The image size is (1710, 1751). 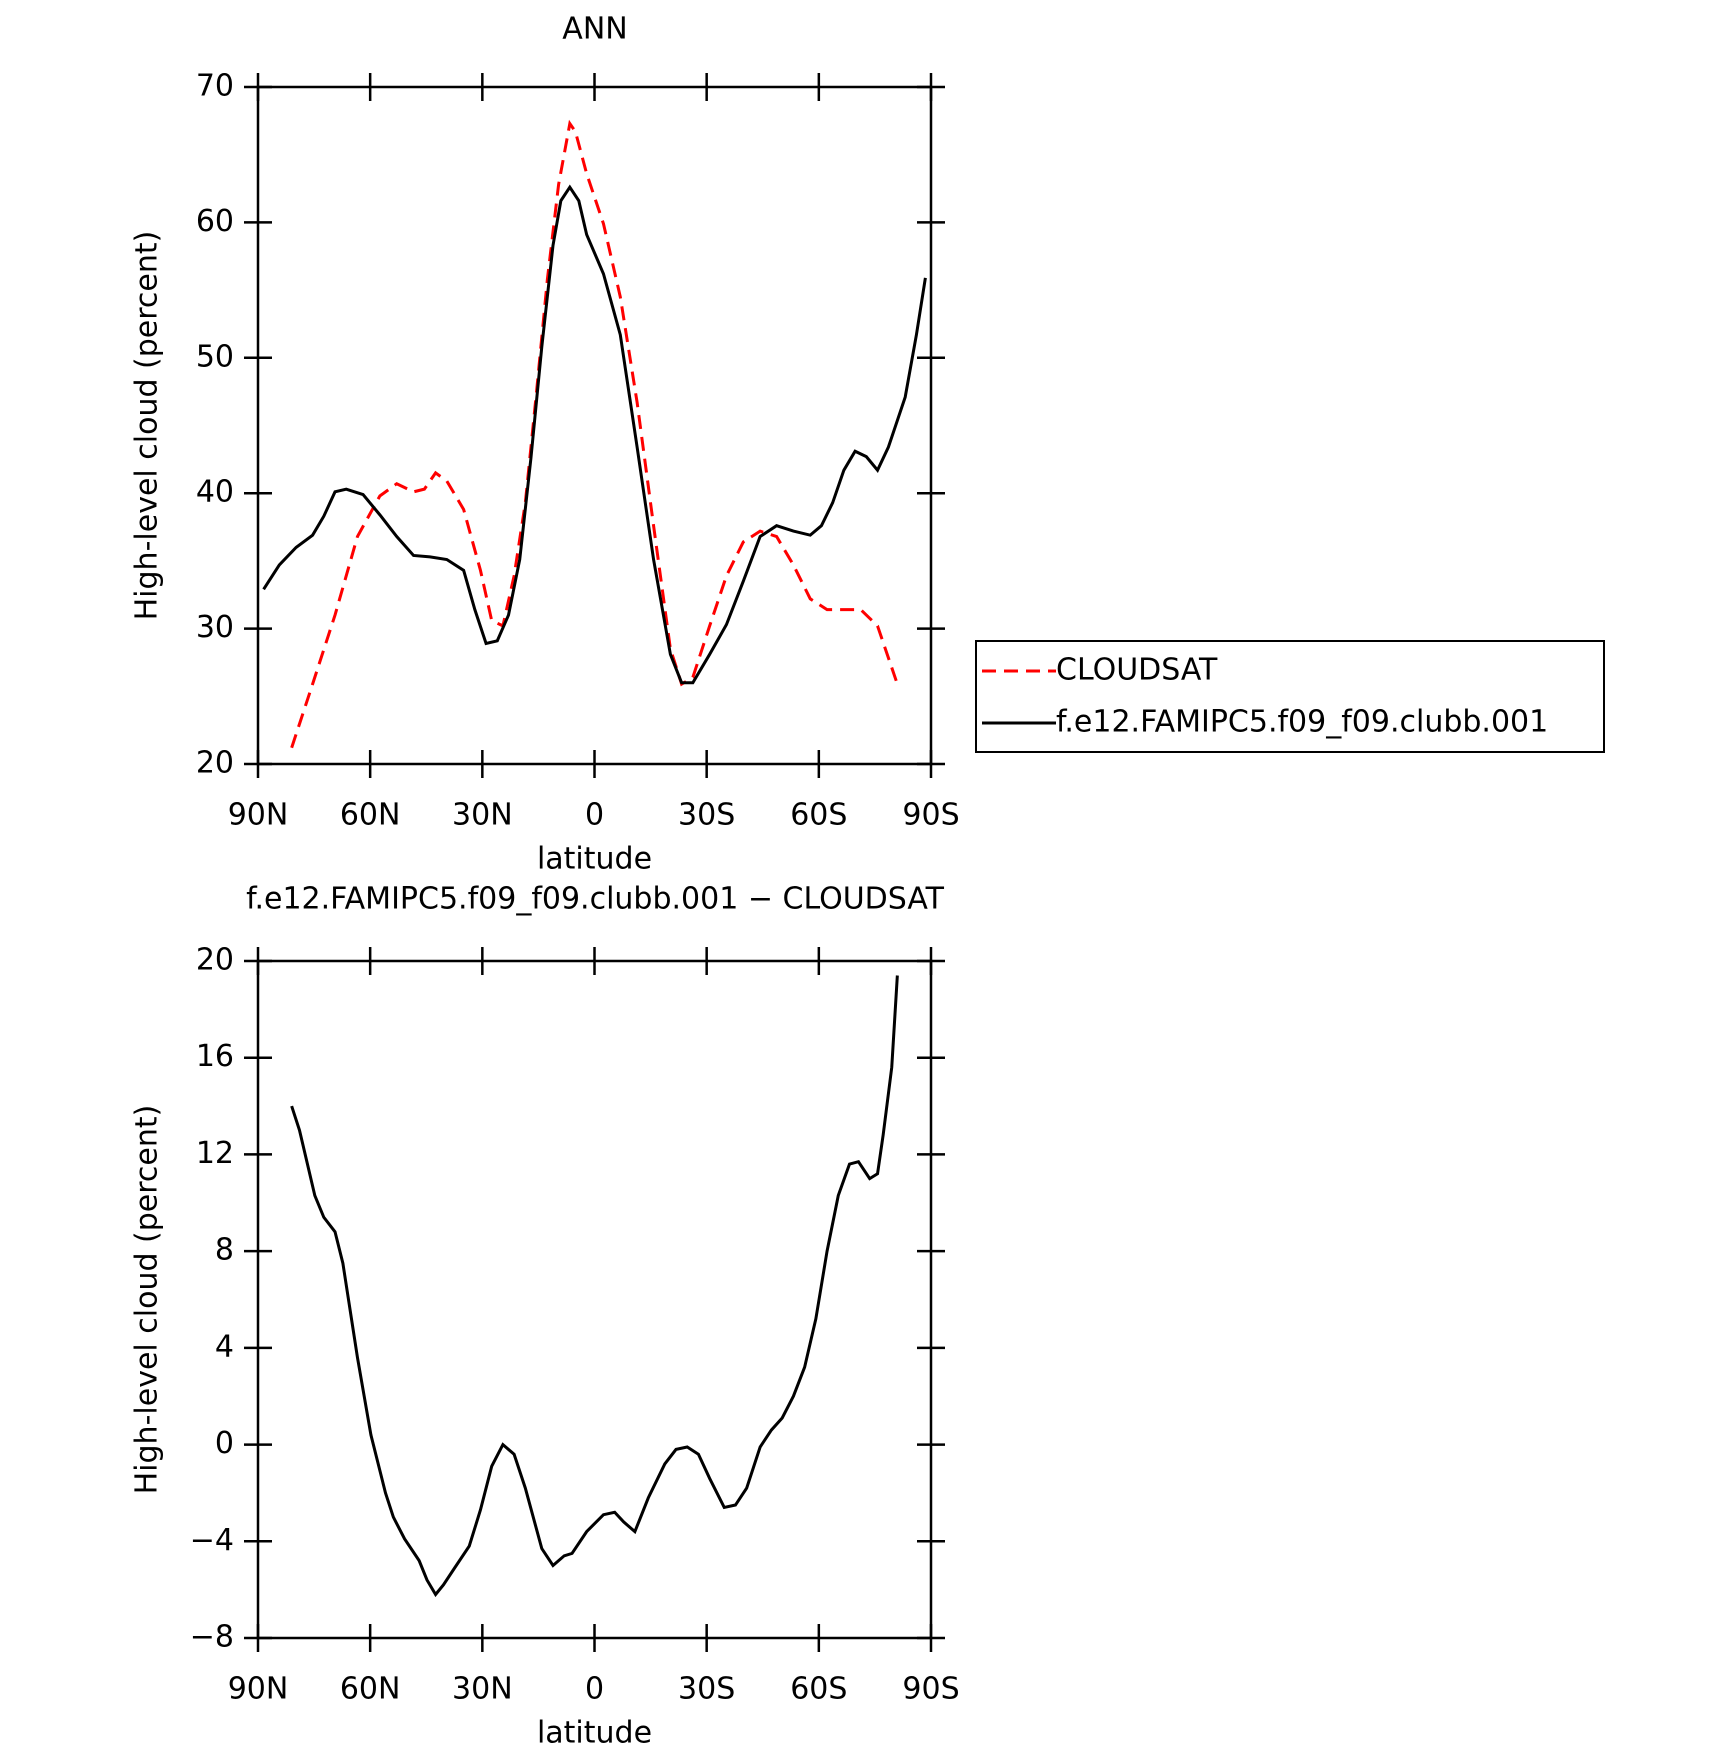 What do you see at coordinates (224, 1443) in the screenshot?
I see `y-tick-label: 0` at bounding box center [224, 1443].